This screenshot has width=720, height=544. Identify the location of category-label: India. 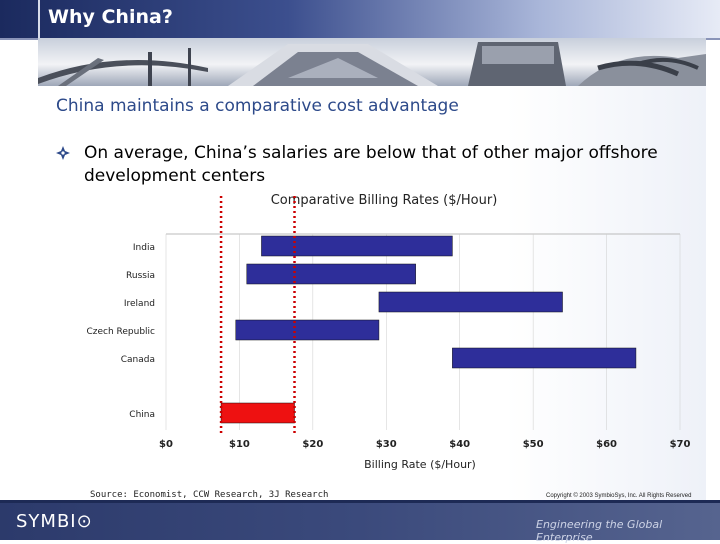
(144, 248).